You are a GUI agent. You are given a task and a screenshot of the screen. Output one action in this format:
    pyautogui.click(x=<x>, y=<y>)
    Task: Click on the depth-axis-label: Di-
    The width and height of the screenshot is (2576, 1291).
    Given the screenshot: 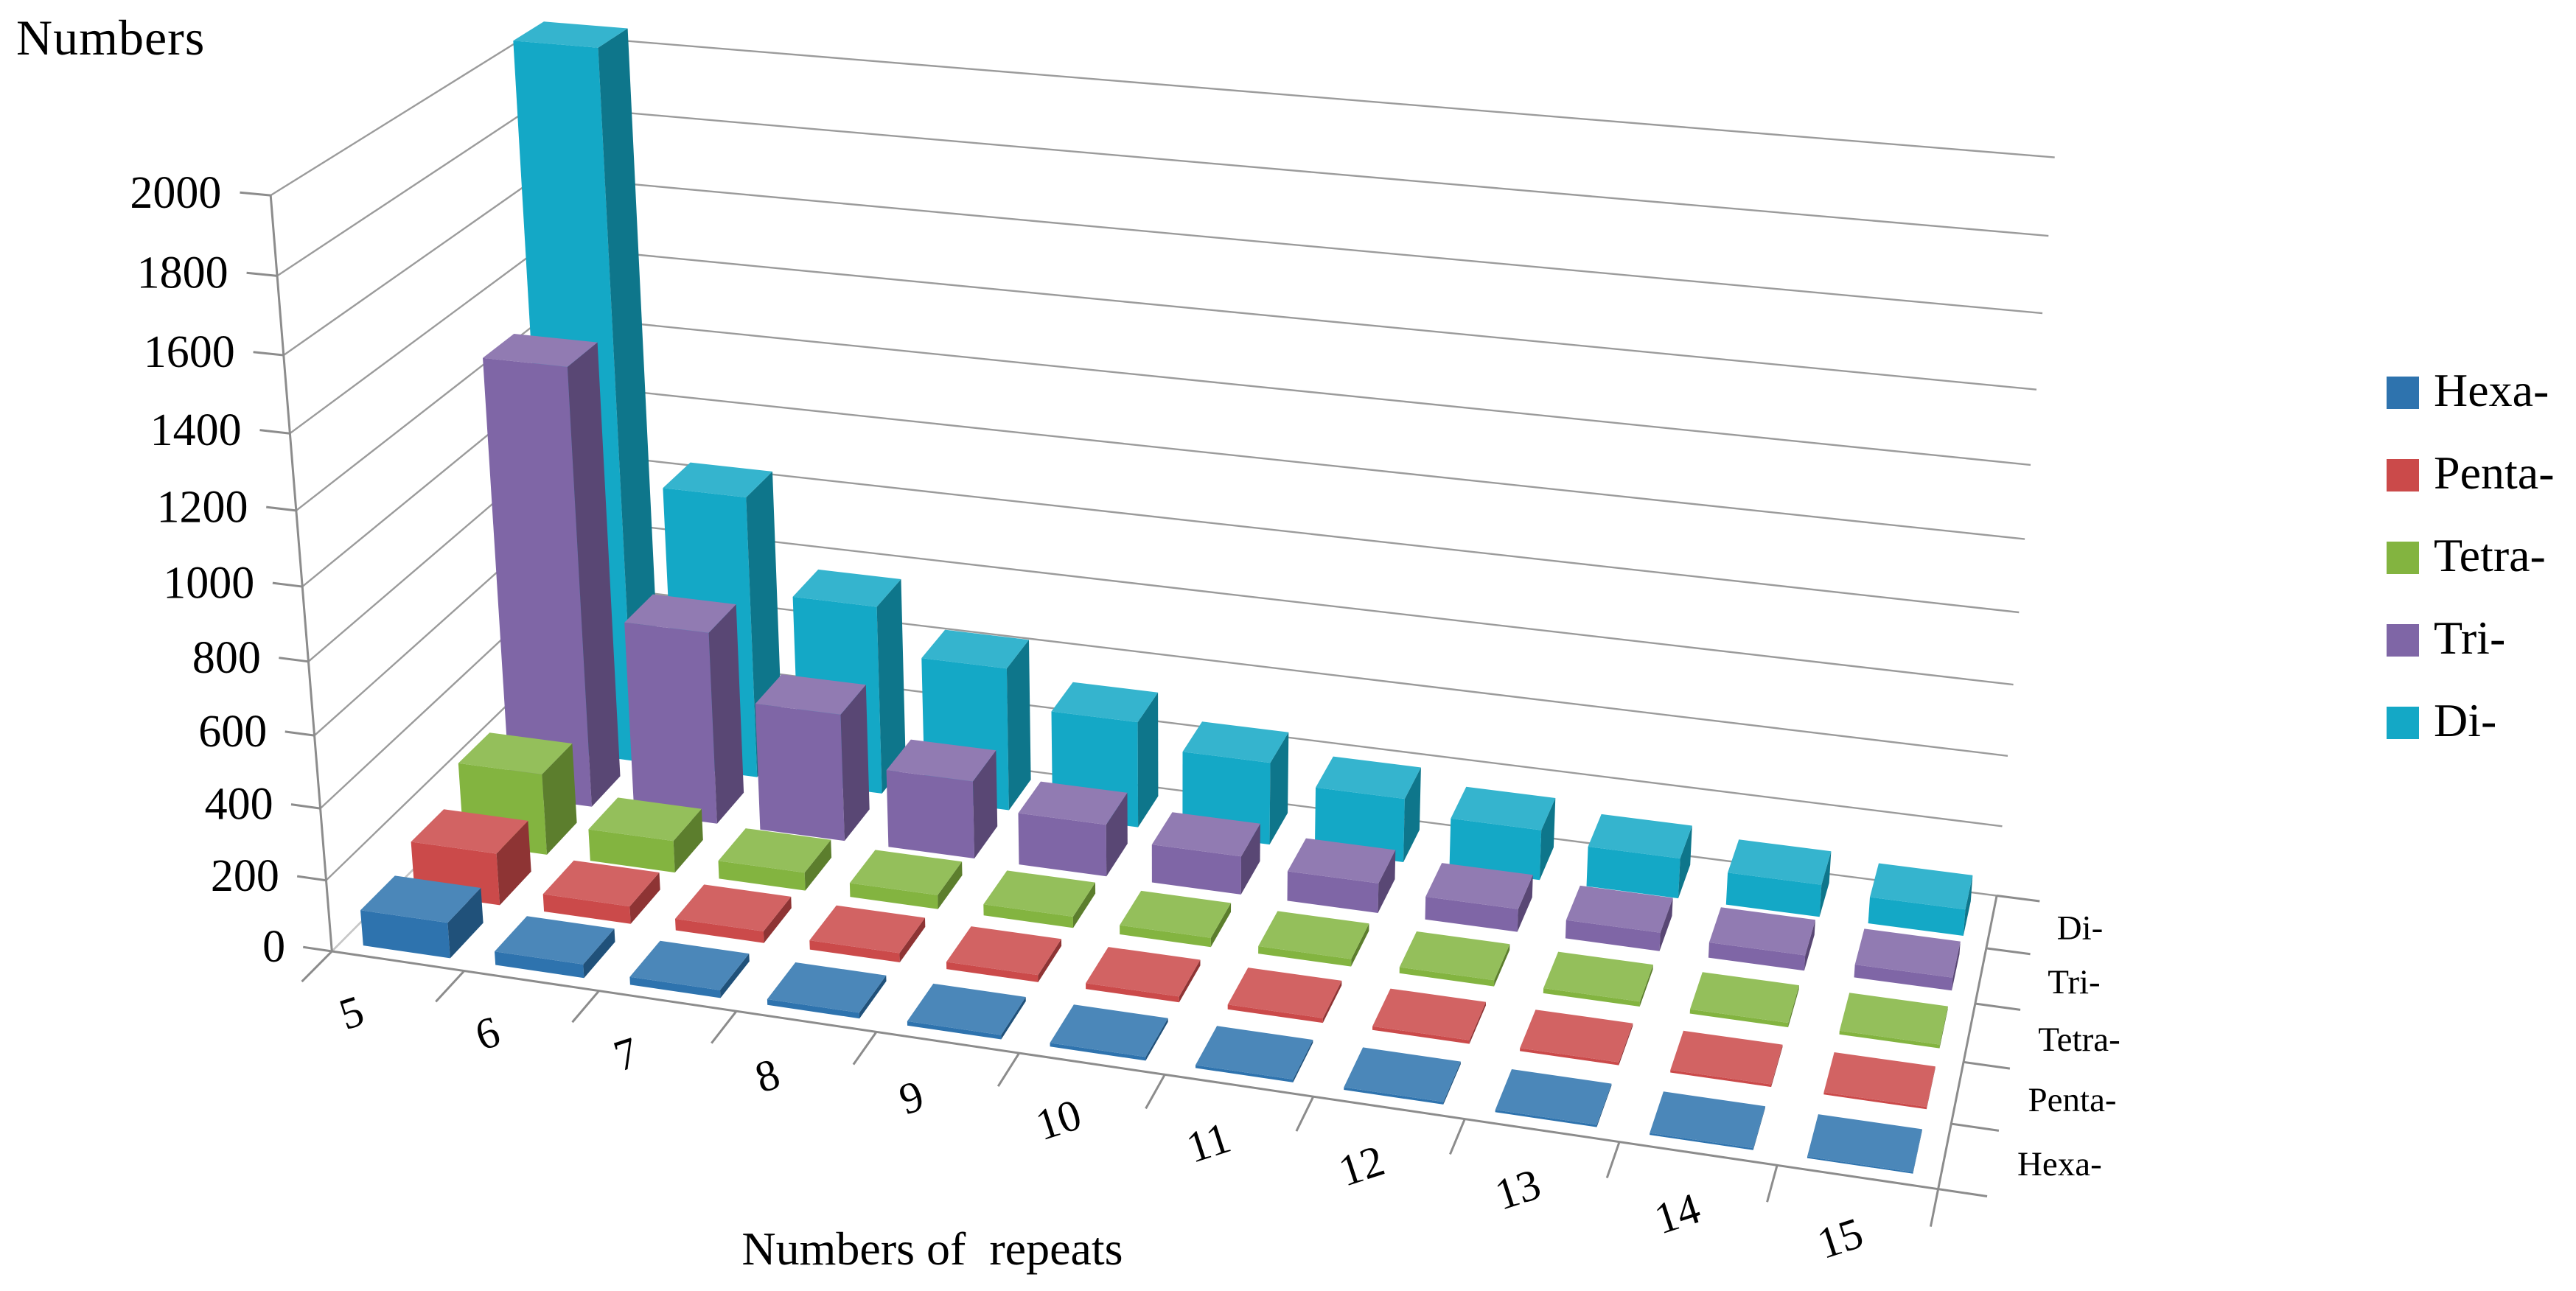 What is the action you would take?
    pyautogui.click(x=2080, y=928)
    